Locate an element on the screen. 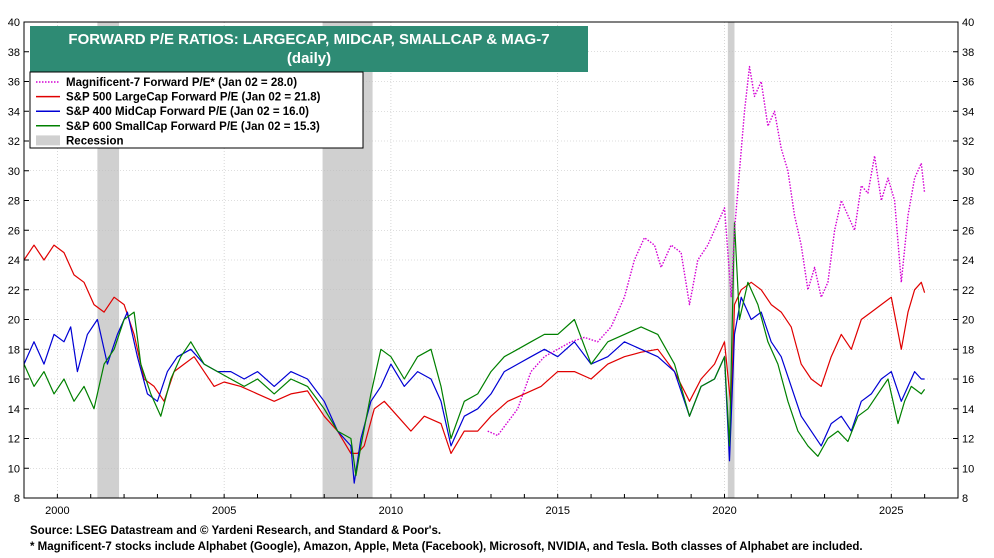 The image size is (994, 558). chart-subtitle: (daily) is located at coordinates (309, 58).